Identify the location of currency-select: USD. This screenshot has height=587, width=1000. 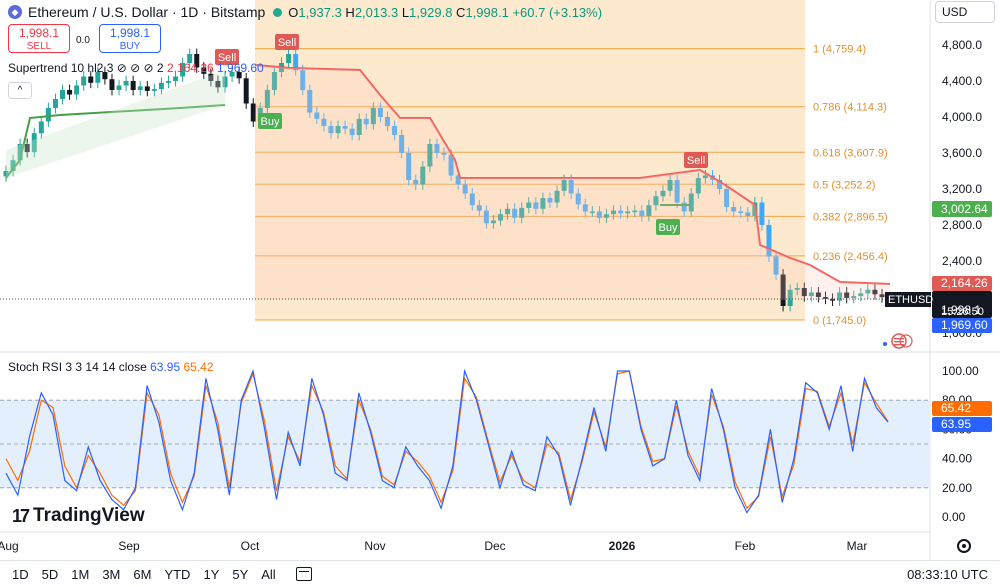
(965, 12).